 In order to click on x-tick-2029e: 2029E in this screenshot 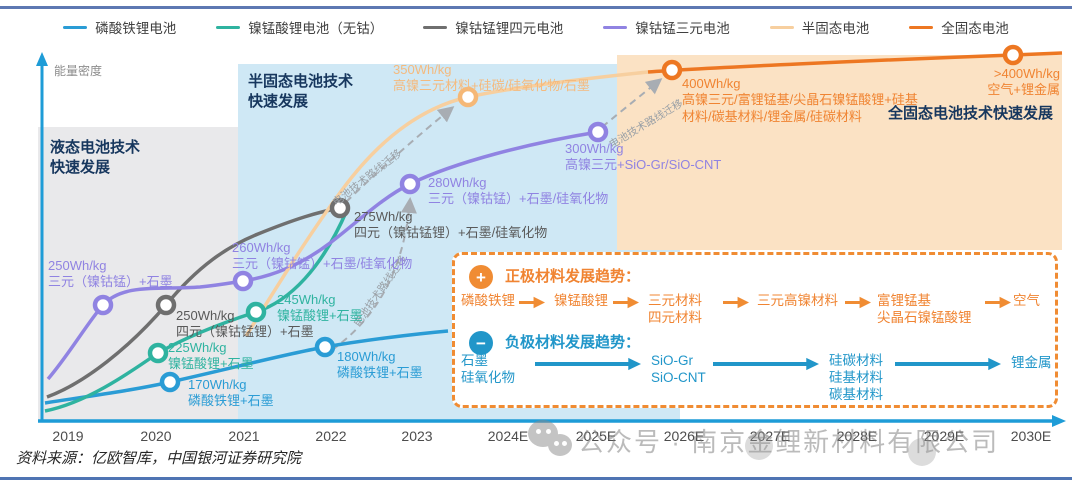, I will do `click(944, 436)`.